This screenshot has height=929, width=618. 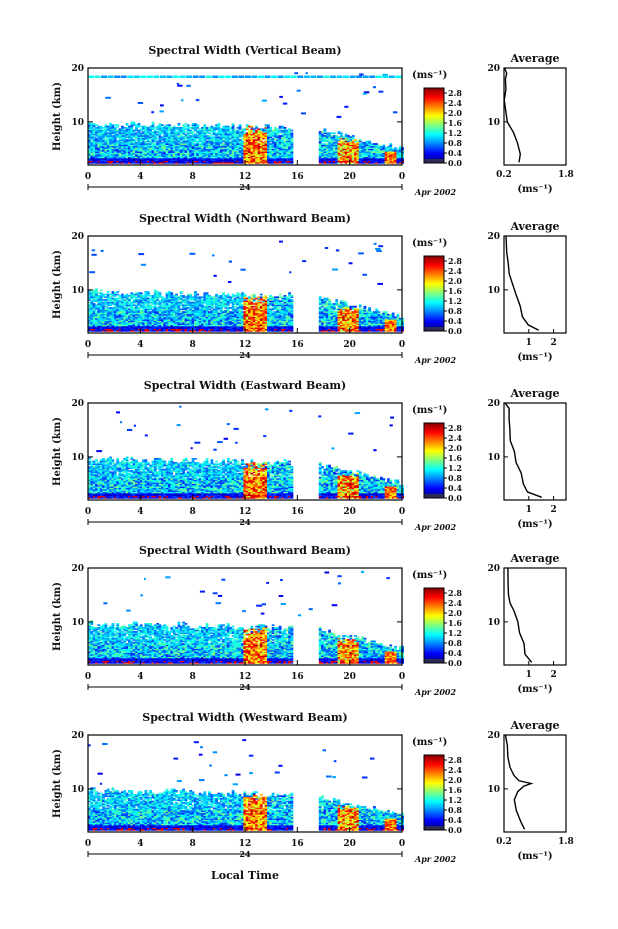 What do you see at coordinates (455, 133) in the screenshot?
I see `colorbar-tick-label: 1.2` at bounding box center [455, 133].